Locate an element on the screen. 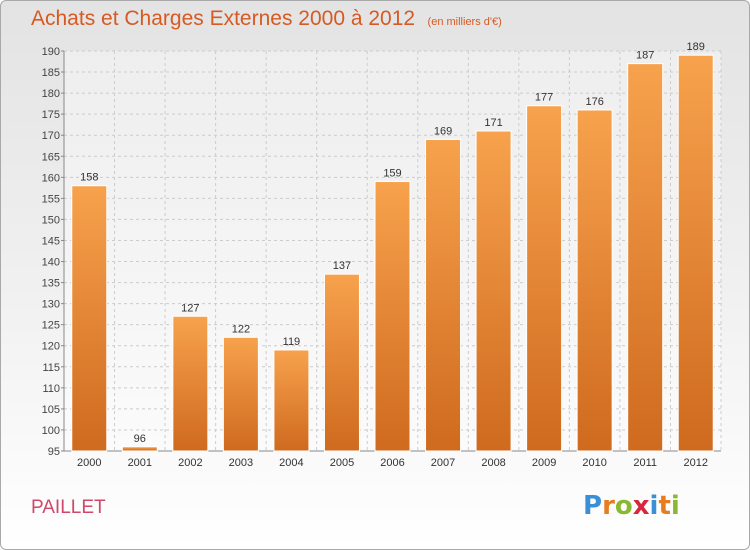  y-tick-label: 140 is located at coordinates (51, 263).